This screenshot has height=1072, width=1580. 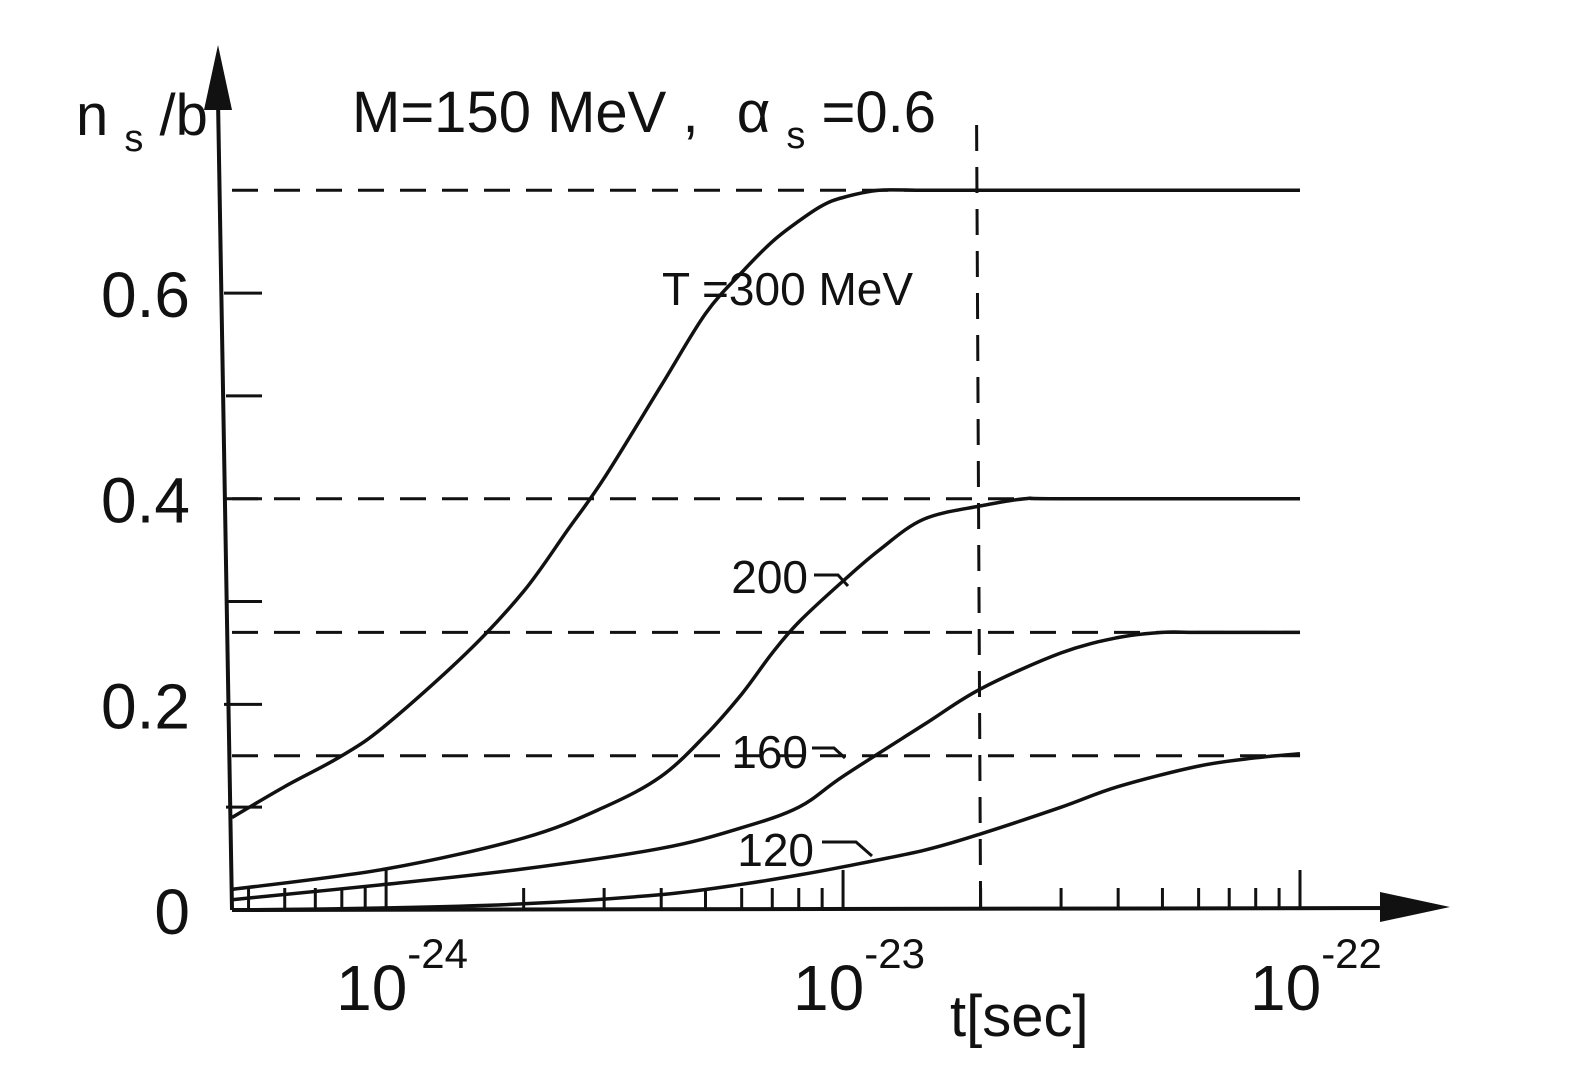 What do you see at coordinates (145, 706) in the screenshot?
I see `y-tick-label: 0.2` at bounding box center [145, 706].